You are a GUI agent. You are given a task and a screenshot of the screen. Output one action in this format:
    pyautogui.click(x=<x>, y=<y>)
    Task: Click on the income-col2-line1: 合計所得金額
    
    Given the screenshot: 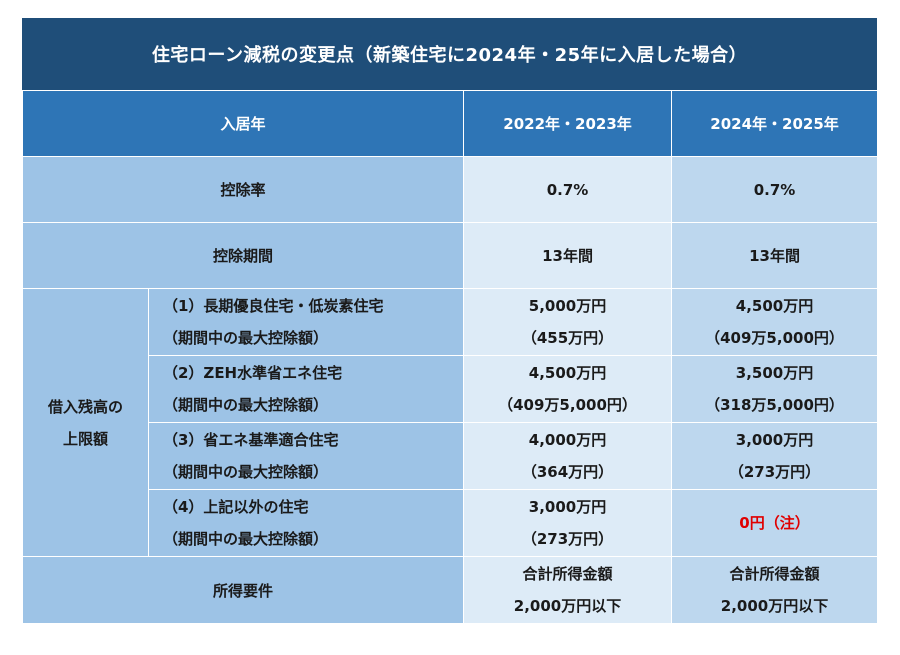 What is the action you would take?
    pyautogui.click(x=774, y=574)
    